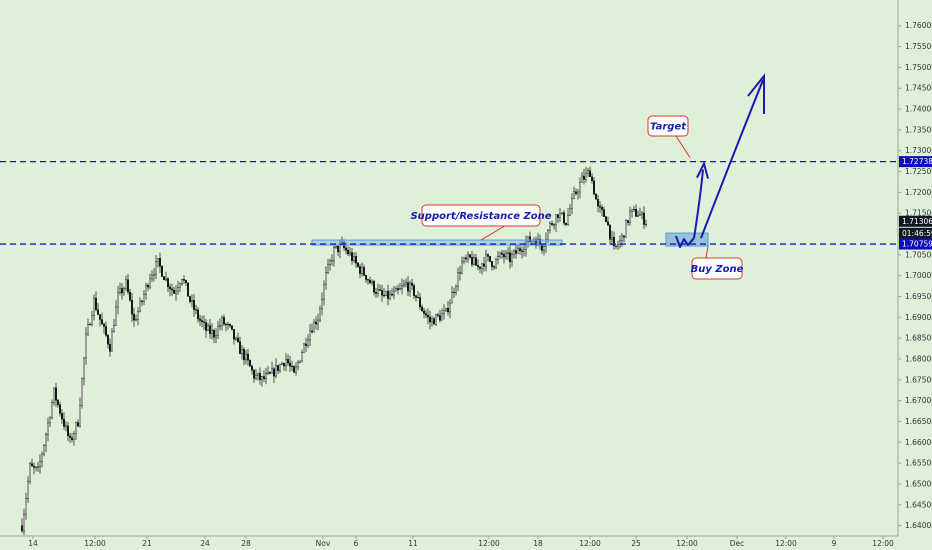 The height and width of the screenshot is (550, 932). What do you see at coordinates (918, 254) in the screenshot?
I see `y-tick-label: 1.70500` at bounding box center [918, 254].